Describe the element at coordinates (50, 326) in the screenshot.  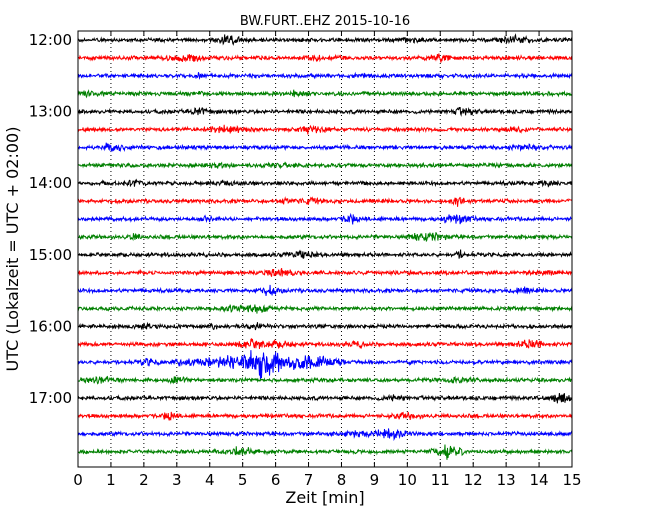
I see `y-tick-label: 16:00` at that location.